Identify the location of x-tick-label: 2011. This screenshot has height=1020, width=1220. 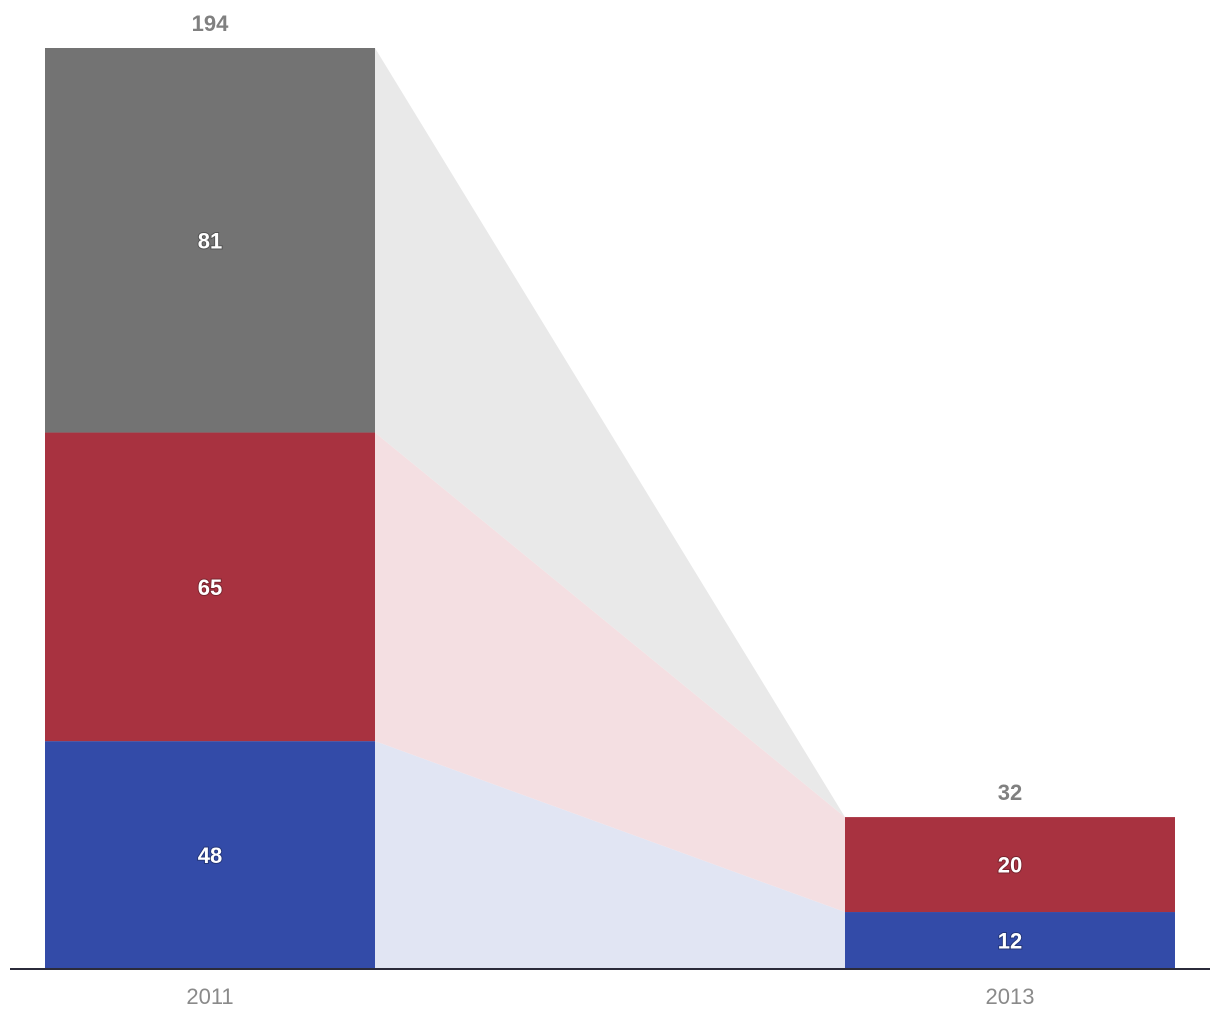
(209, 996).